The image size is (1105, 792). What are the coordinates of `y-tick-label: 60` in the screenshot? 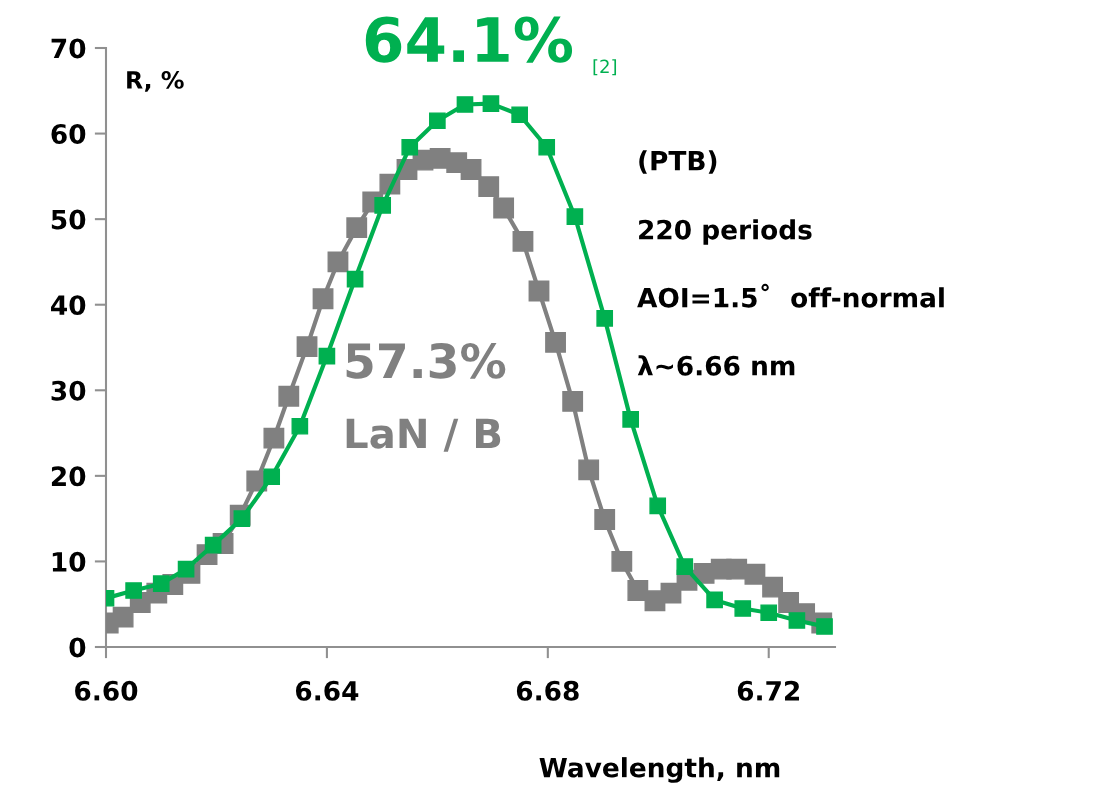 It's located at (68, 134).